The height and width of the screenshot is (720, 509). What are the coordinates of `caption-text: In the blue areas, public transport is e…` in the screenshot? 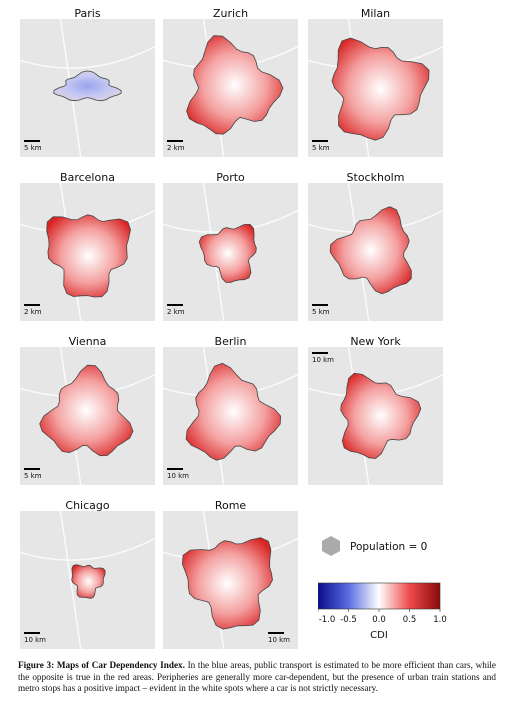 It's located at (257, 676).